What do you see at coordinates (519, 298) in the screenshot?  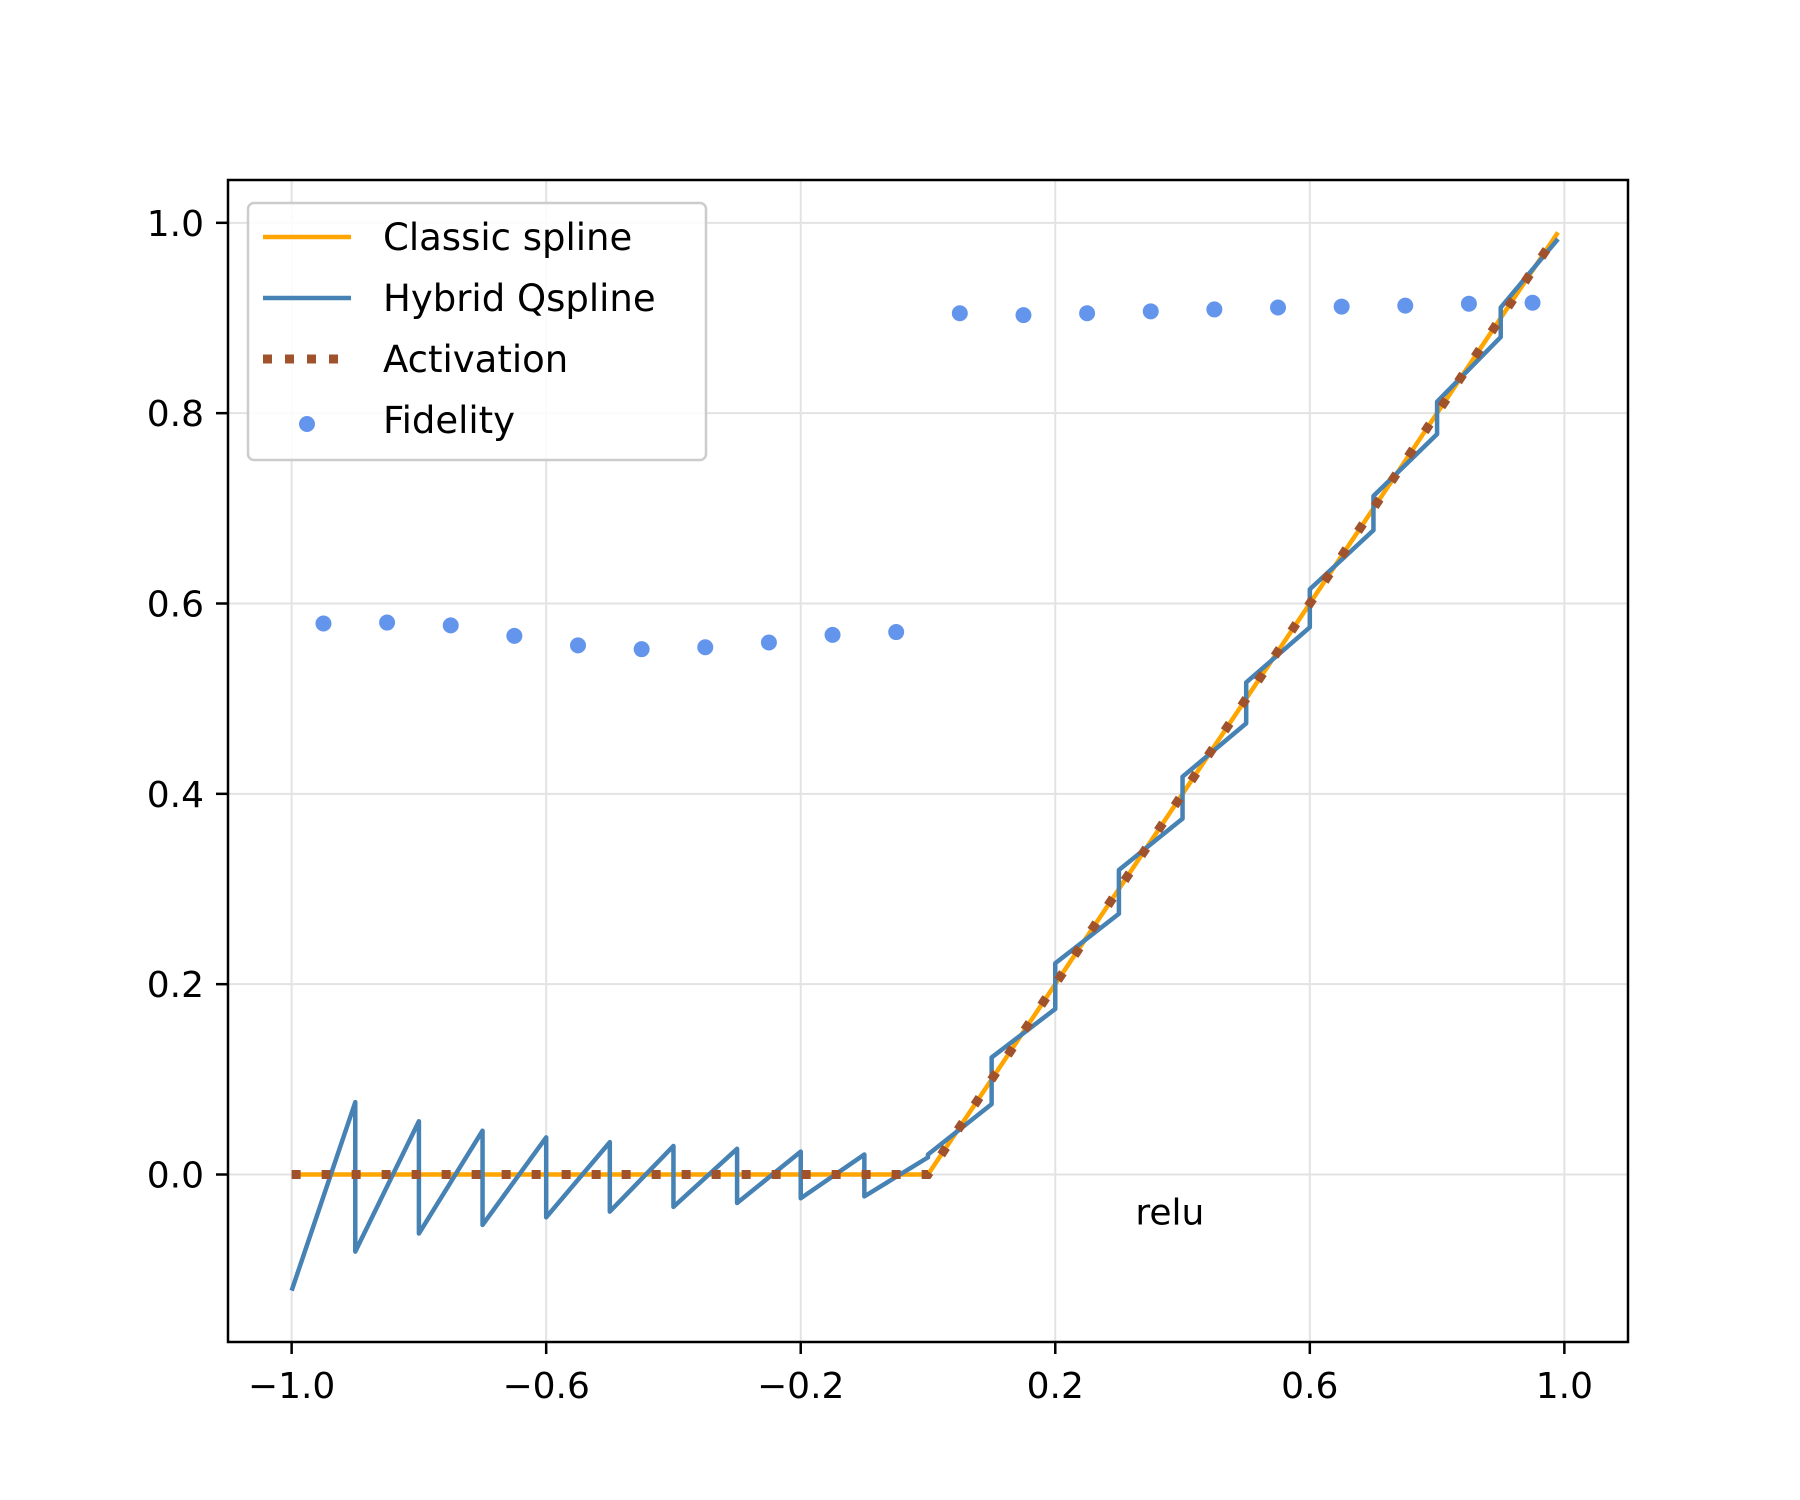 I see `legend-label-hybrid-qspline: Hybrid Qspline` at bounding box center [519, 298].